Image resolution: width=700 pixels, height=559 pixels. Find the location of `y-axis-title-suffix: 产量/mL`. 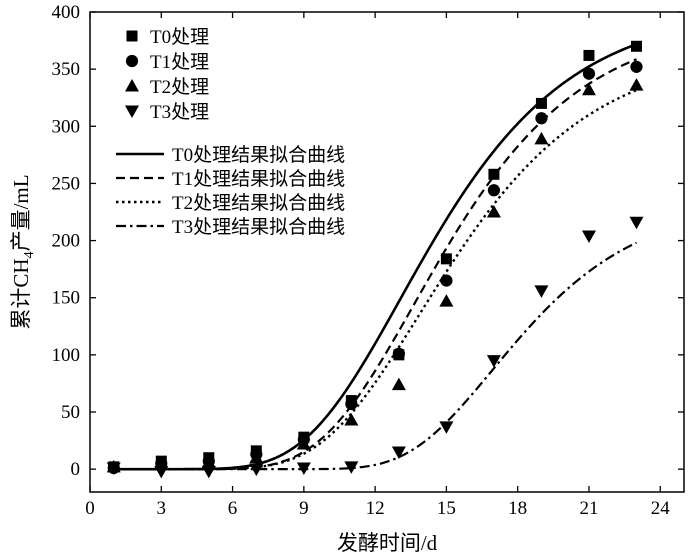

y-axis-title-suffix: 产量/mL is located at coordinates (21, 212).